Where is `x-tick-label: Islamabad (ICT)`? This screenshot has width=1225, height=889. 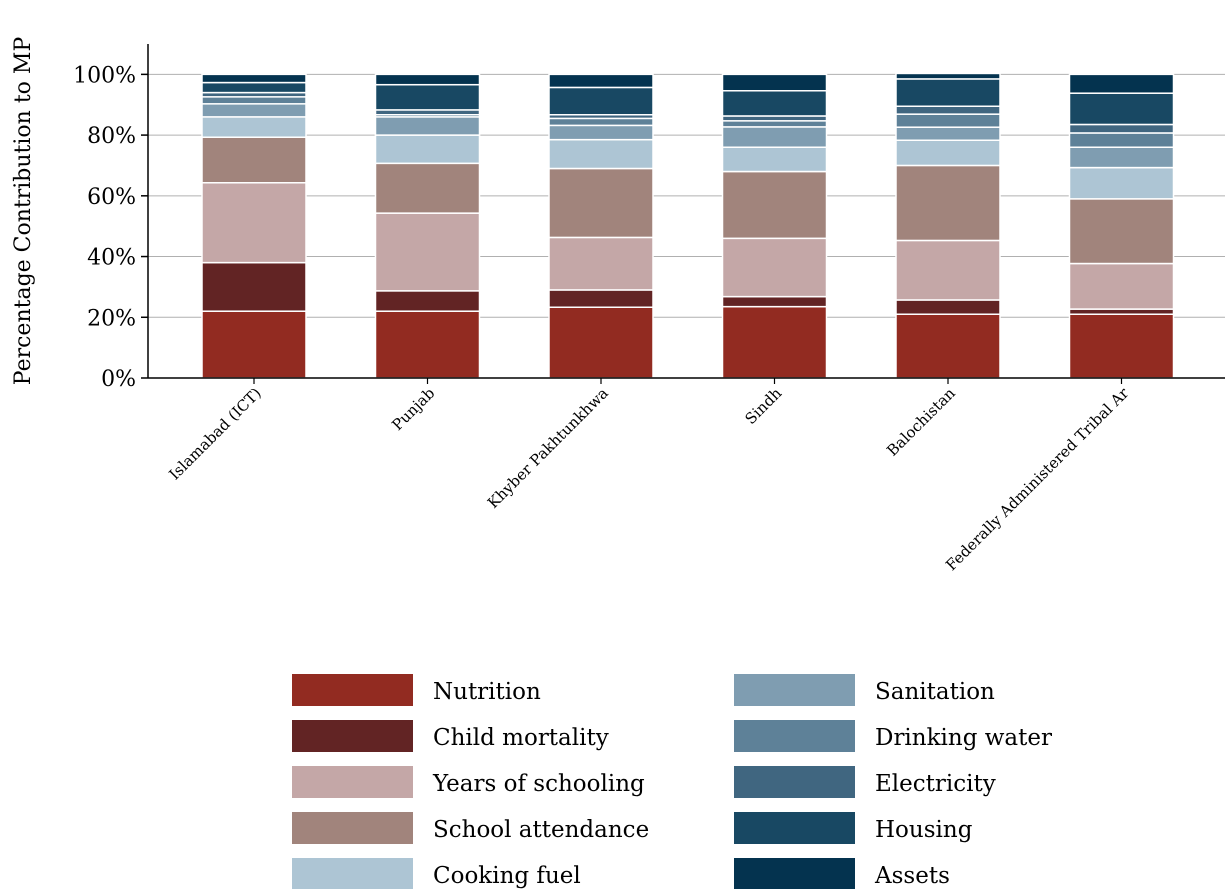 x-tick-label: Islamabad (ICT) is located at coordinates (214, 433).